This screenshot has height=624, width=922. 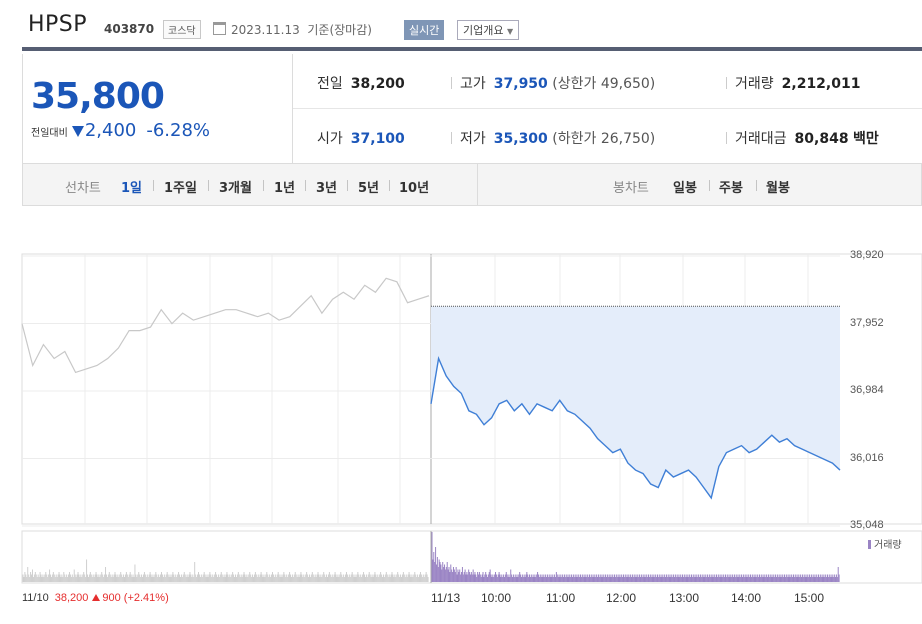 What do you see at coordinates (111, 598) in the screenshot?
I see `prev-day-change: 900` at bounding box center [111, 598].